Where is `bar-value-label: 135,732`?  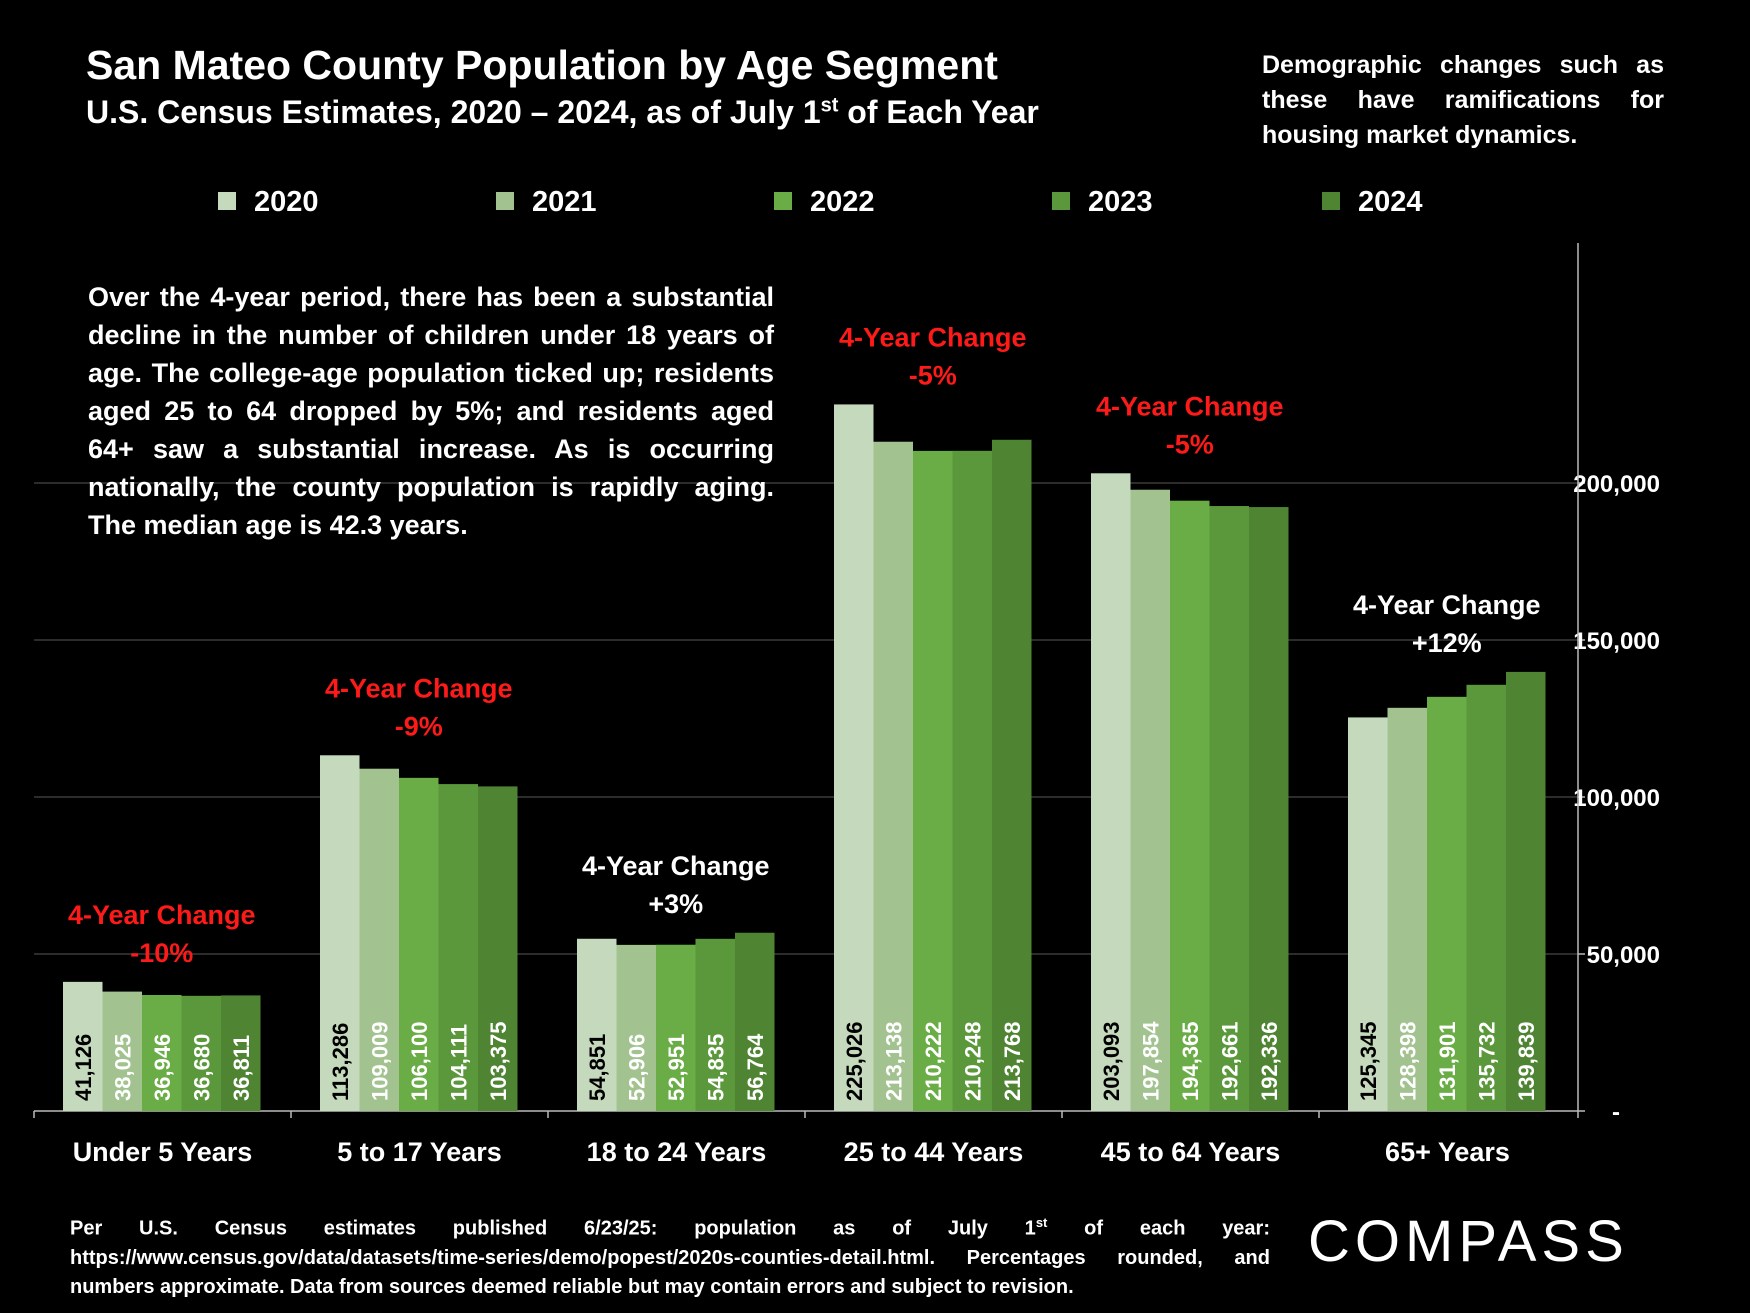 bar-value-label: 135,732 is located at coordinates (1486, 1061).